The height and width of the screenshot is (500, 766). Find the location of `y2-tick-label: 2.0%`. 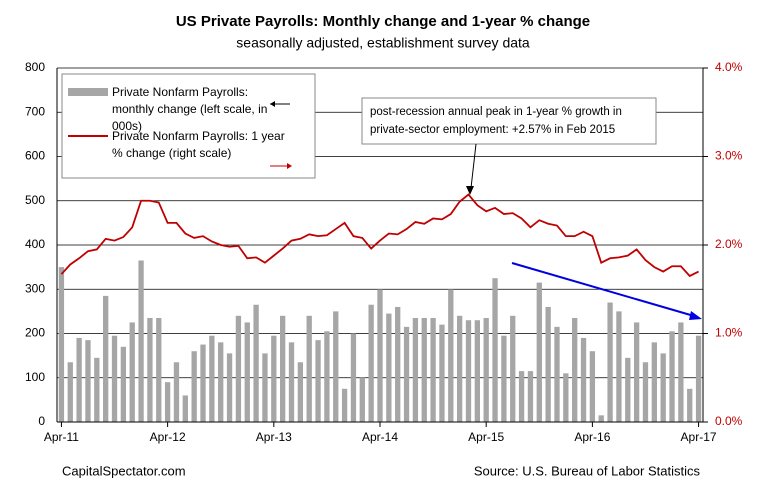

y2-tick-label: 2.0% is located at coordinates (729, 244).